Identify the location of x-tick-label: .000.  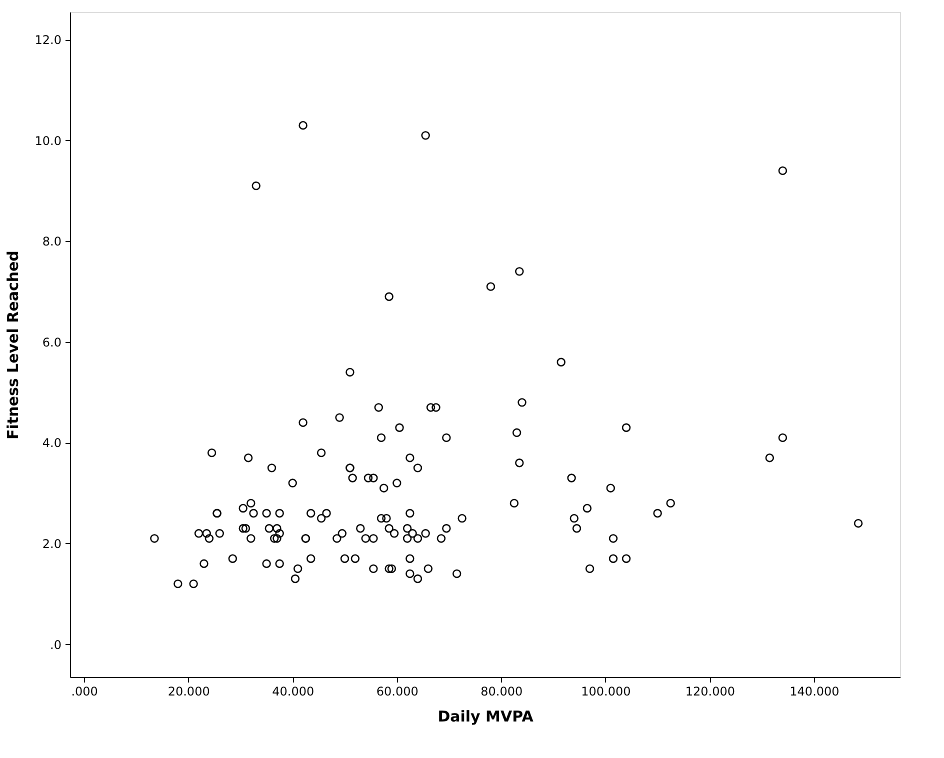
(84, 691).